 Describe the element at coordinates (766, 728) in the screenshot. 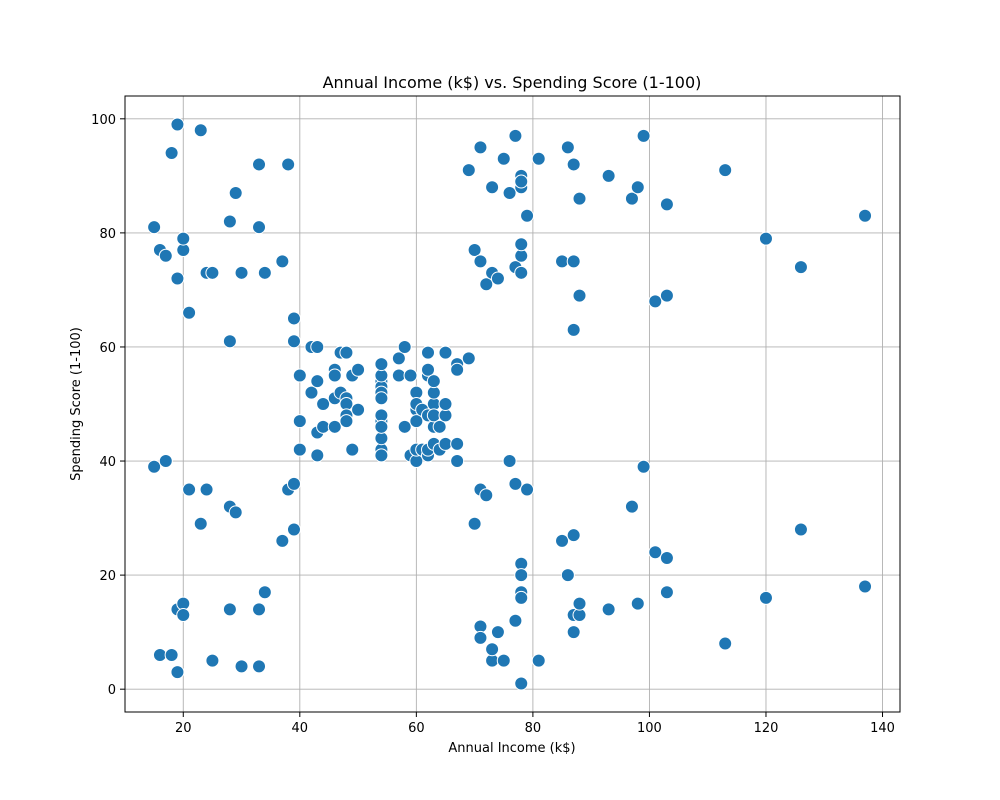

I see `x-tick-label: 120` at that location.